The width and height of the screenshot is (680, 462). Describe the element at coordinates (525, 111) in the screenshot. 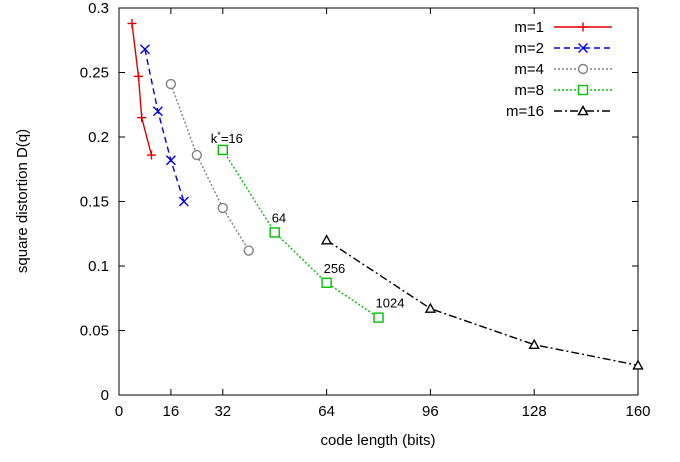

I see `legend-label: m=16` at that location.